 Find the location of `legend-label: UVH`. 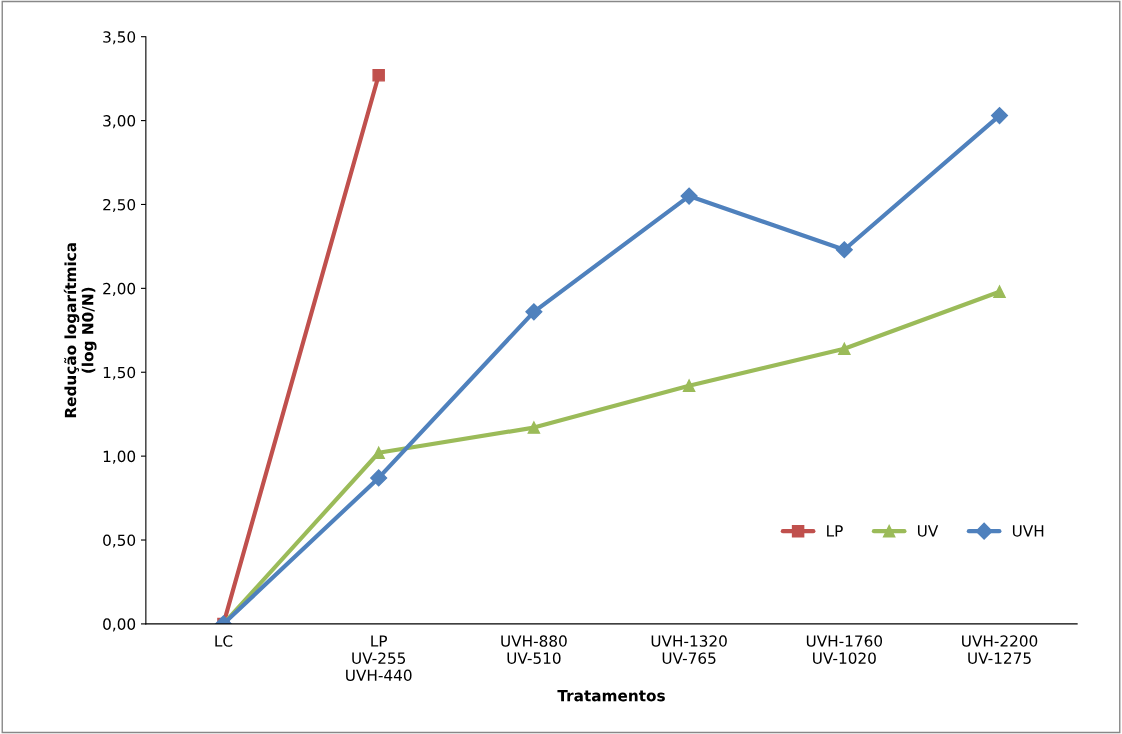

legend-label: UVH is located at coordinates (1028, 531).